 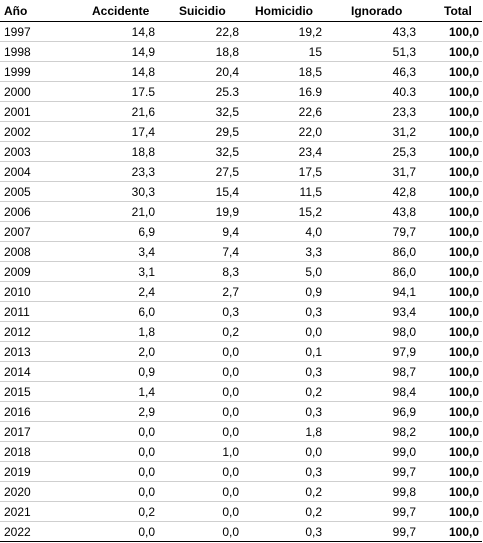 I want to click on table-row: 2004 23,3 27,5 17,5 31,7 100,0, so click(x=241, y=171).